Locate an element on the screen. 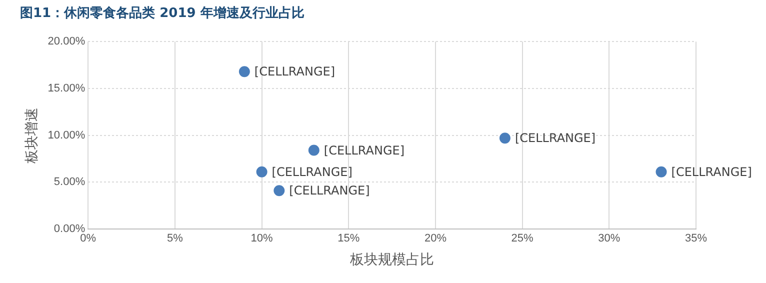 This screenshot has height=283, width=766. x-tick-label: 10% is located at coordinates (262, 238).